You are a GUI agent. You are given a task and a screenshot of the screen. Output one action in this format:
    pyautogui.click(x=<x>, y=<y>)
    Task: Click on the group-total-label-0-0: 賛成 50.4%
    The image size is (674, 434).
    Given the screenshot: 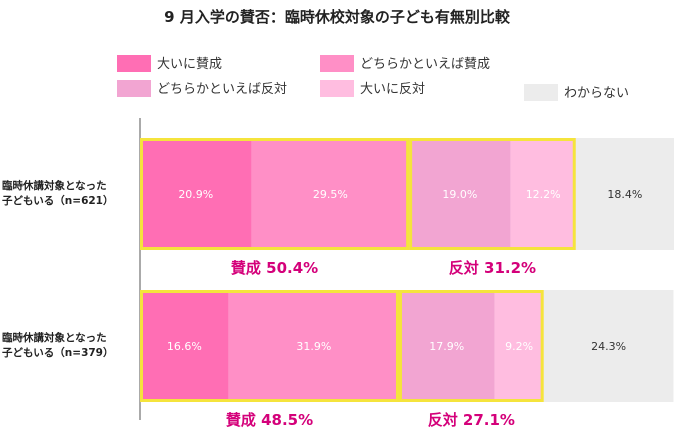 What is the action you would take?
    pyautogui.click(x=274, y=268)
    